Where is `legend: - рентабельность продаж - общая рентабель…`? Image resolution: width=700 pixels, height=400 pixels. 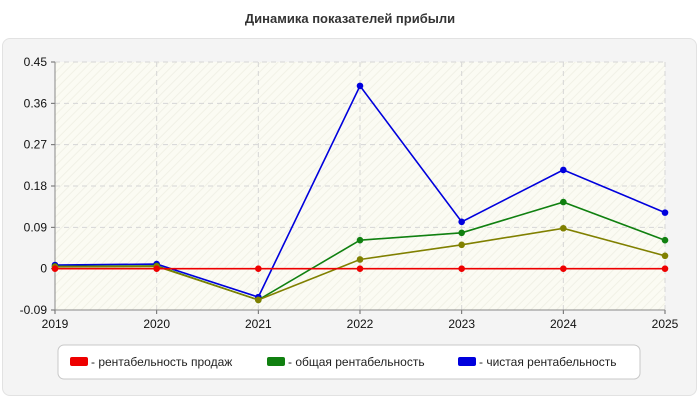
legend: - рентабельность продаж - общая рентабель… is located at coordinates (349, 362).